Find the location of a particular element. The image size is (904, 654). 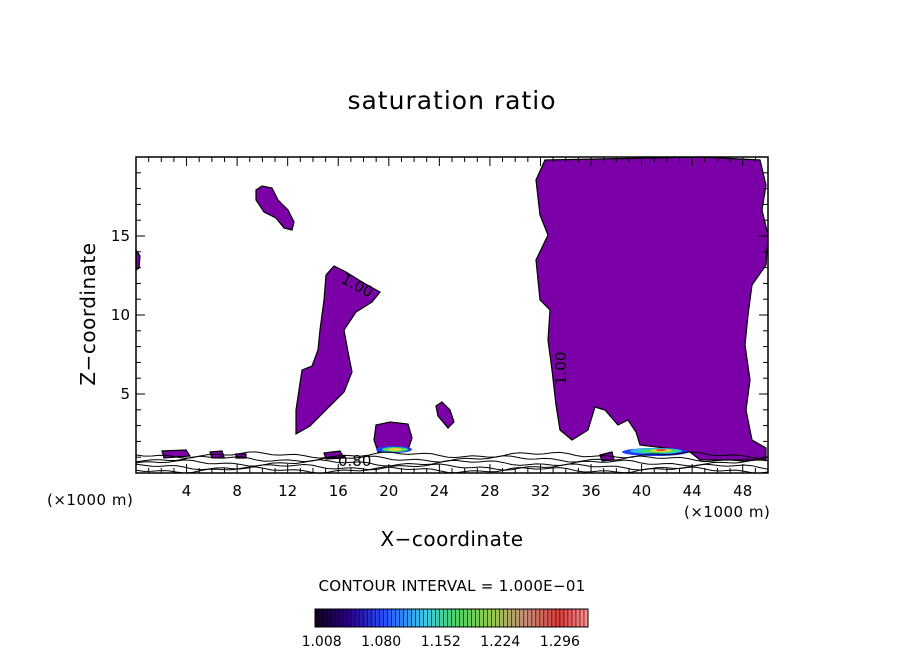

colorbar-tick-label: 1.080 is located at coordinates (381, 642).